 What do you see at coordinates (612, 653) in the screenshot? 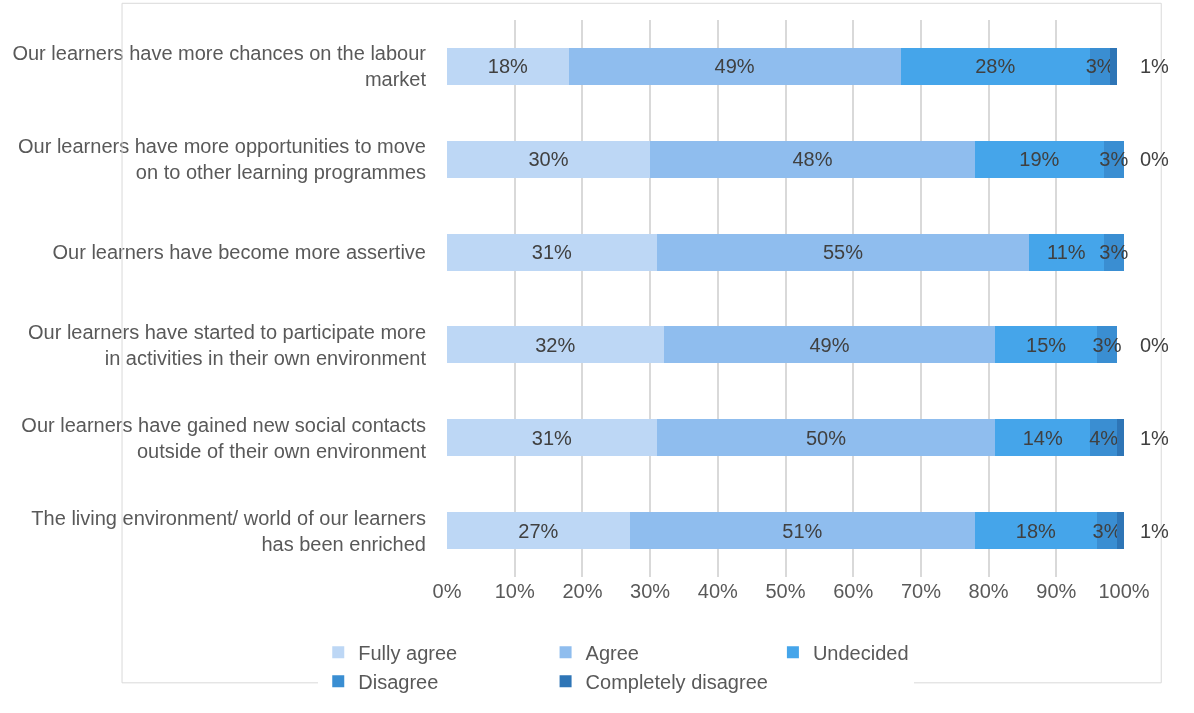
I see `legend-label: Agree` at bounding box center [612, 653].